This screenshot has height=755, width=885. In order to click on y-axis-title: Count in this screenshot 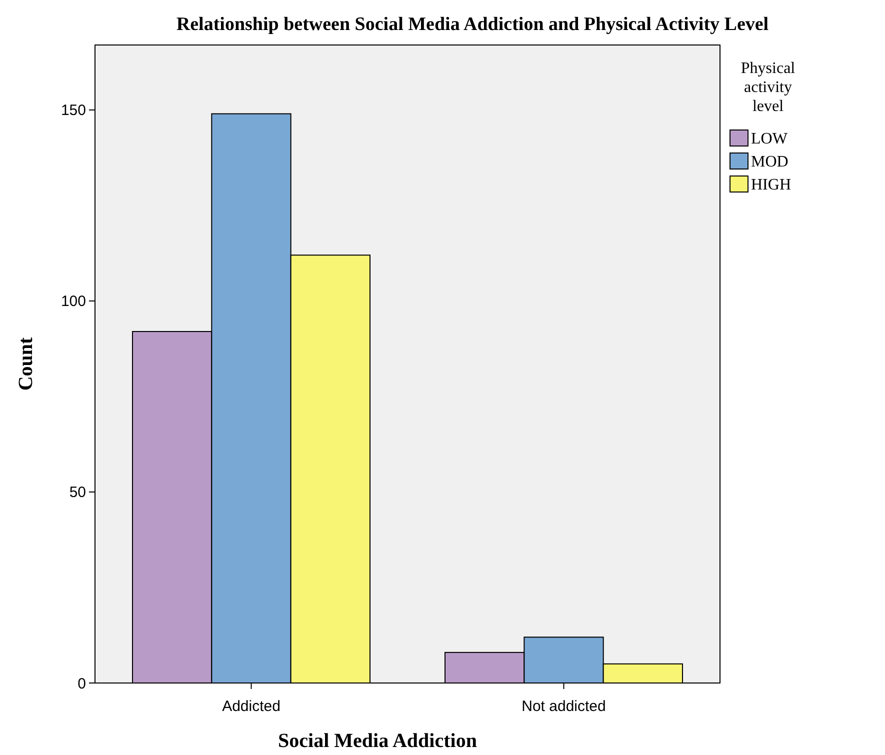, I will do `click(26, 363)`.